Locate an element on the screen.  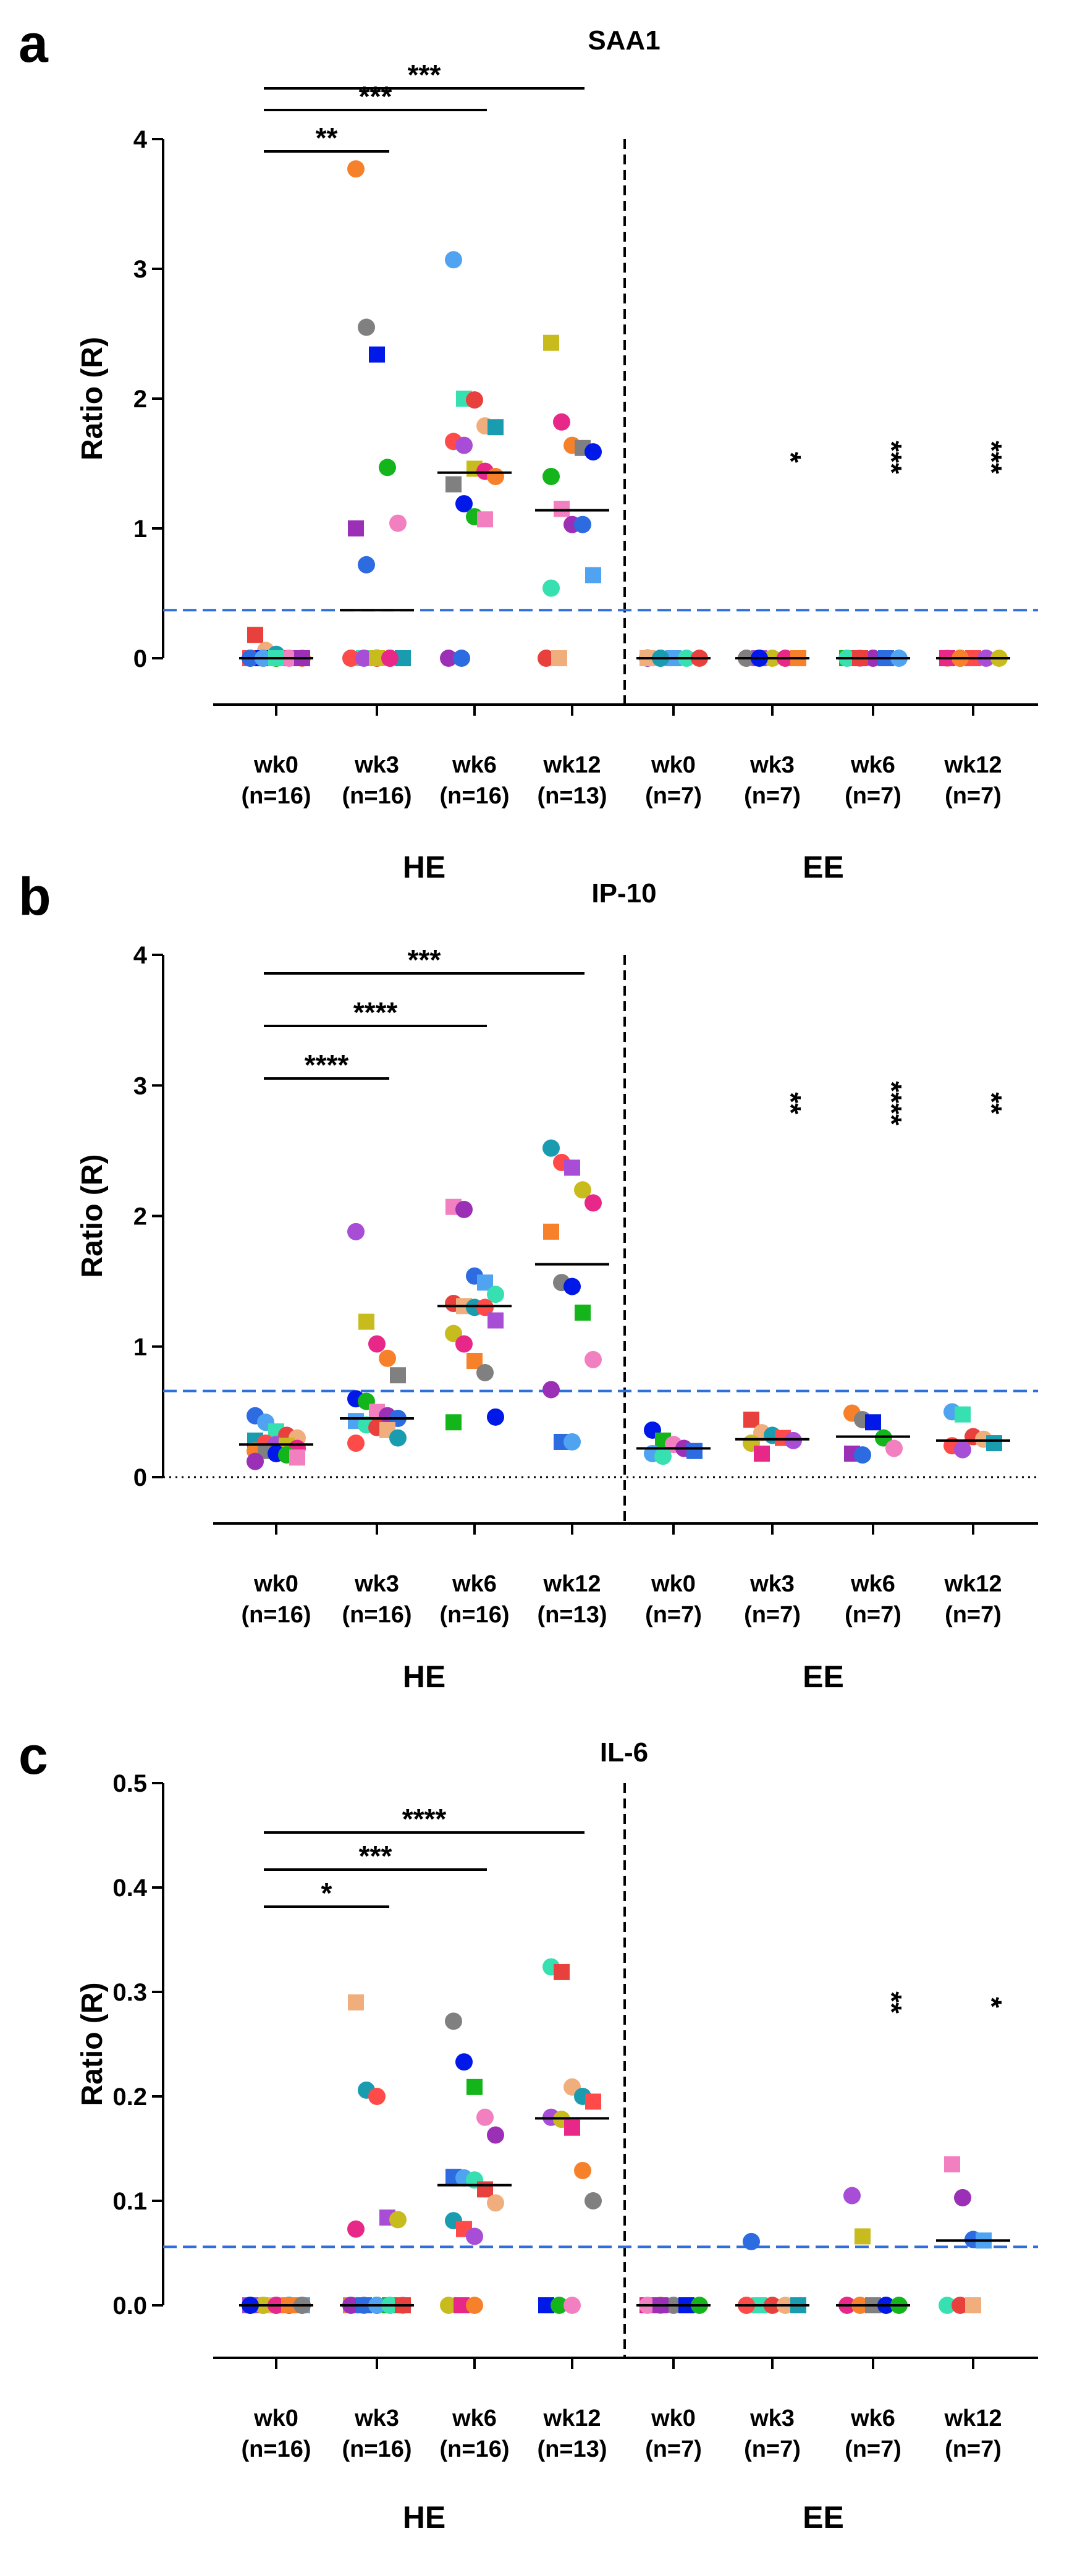
y-tick-label: 0.2 is located at coordinates (129, 2097).